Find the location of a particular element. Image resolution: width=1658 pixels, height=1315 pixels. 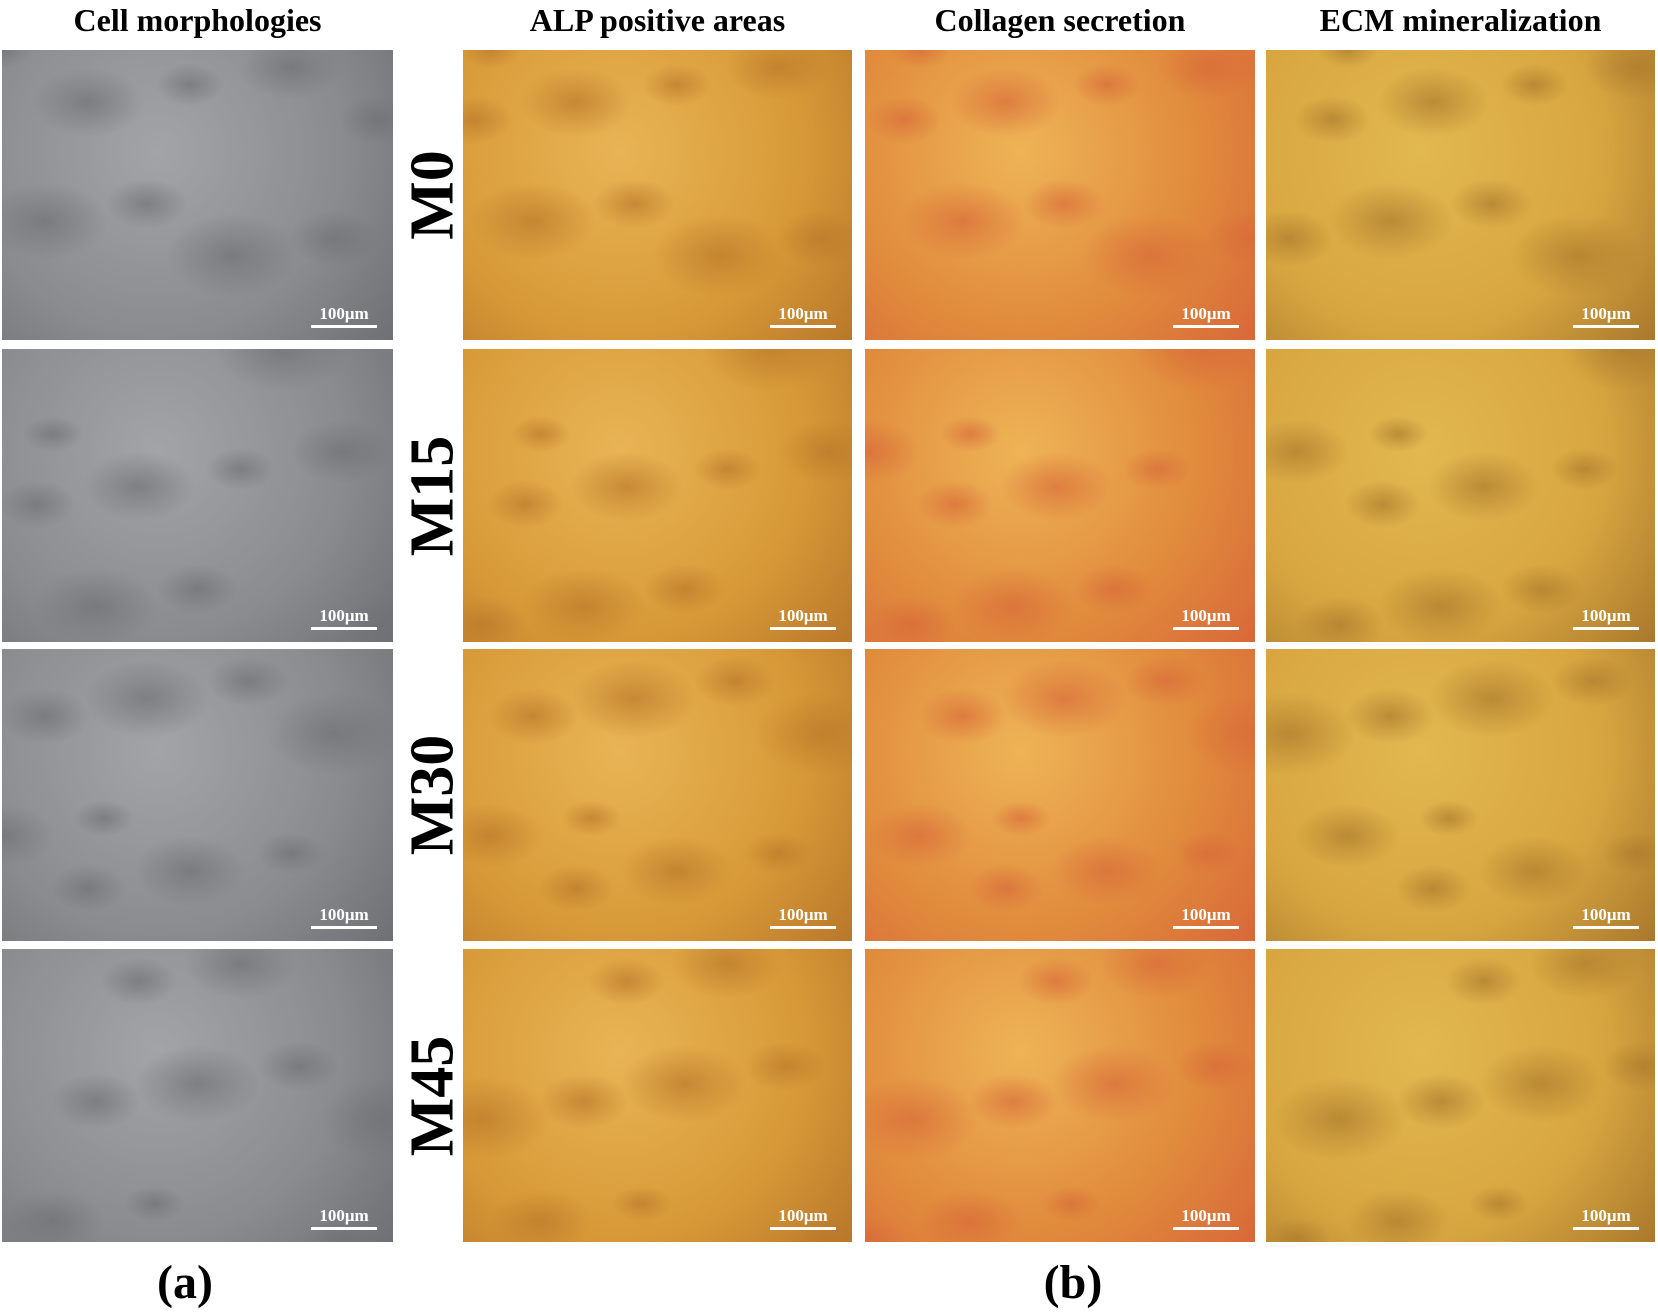

column-header: Cell morphologies is located at coordinates (197, 20).